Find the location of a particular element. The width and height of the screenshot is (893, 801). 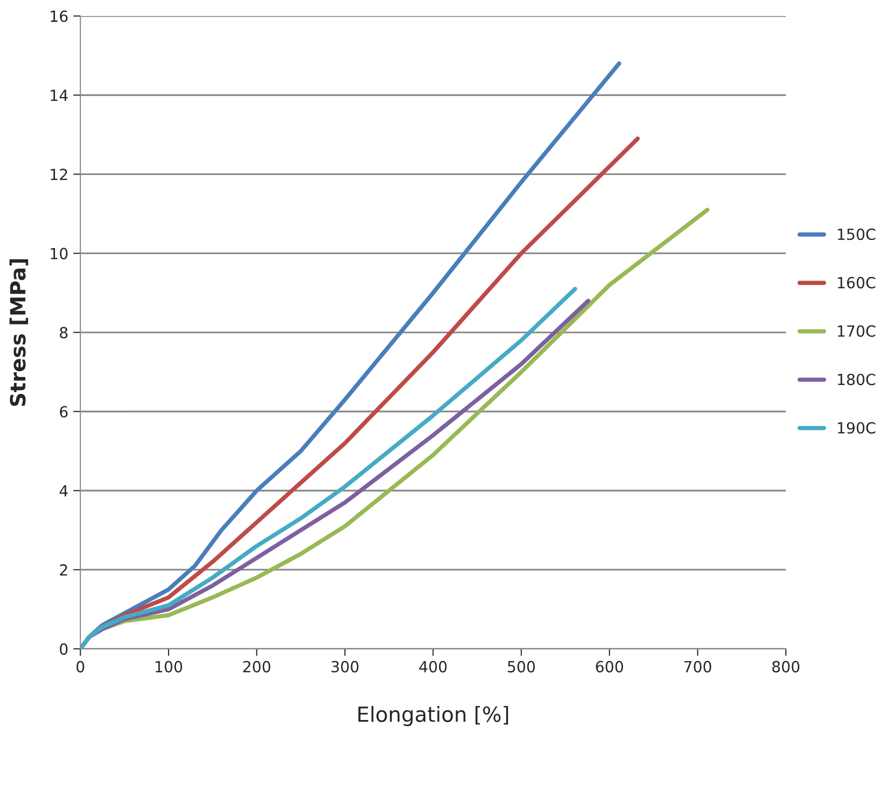

y-tick-label: 14 is located at coordinates (59, 95).